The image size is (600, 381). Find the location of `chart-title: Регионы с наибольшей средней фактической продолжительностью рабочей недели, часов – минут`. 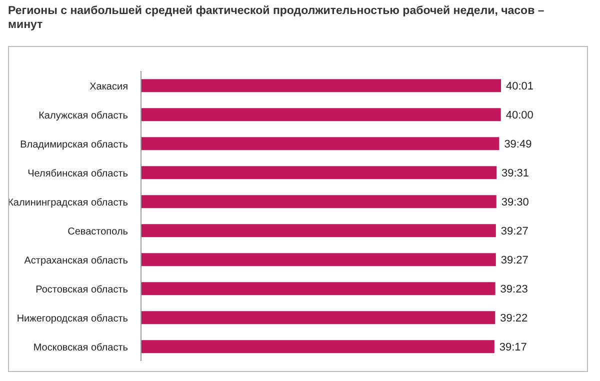

chart-title: Регионы с наибольшей средней фактической продолжительностью рабочей недели, часов – минут is located at coordinates (277, 18).